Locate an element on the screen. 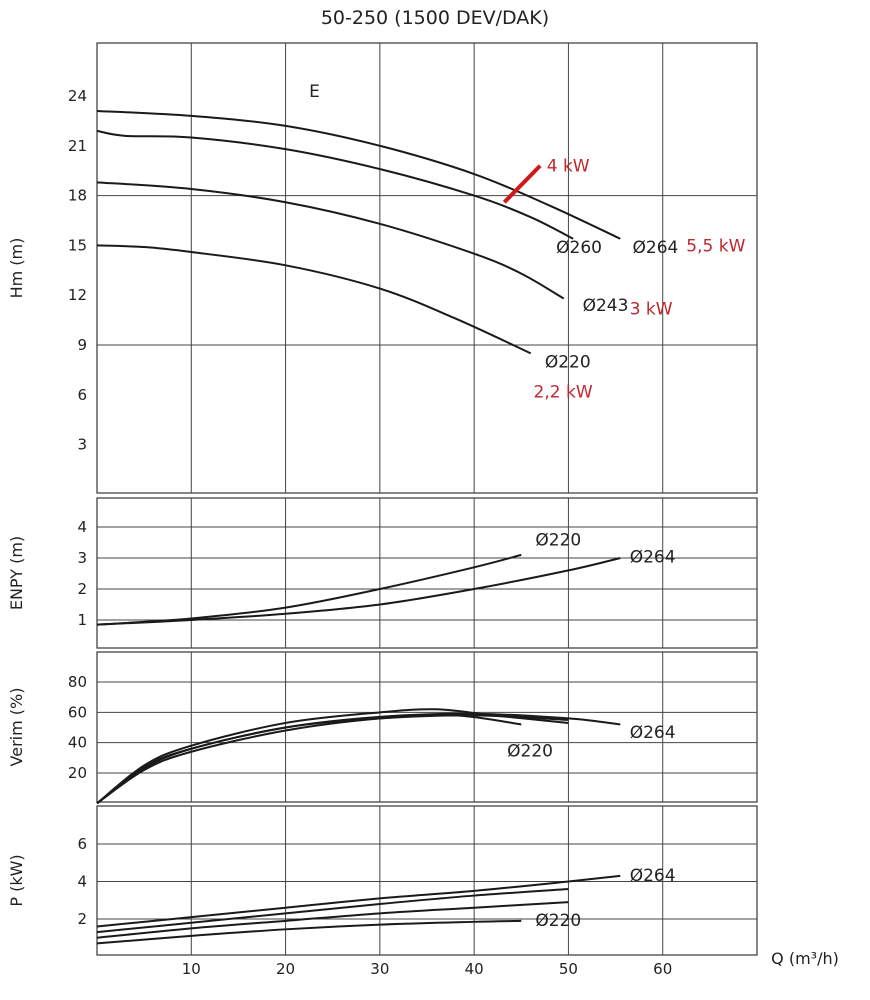  panel-npsh: 1 2 3 4 ENPY (m) Ø220 Ø264 is located at coordinates (382, 573).